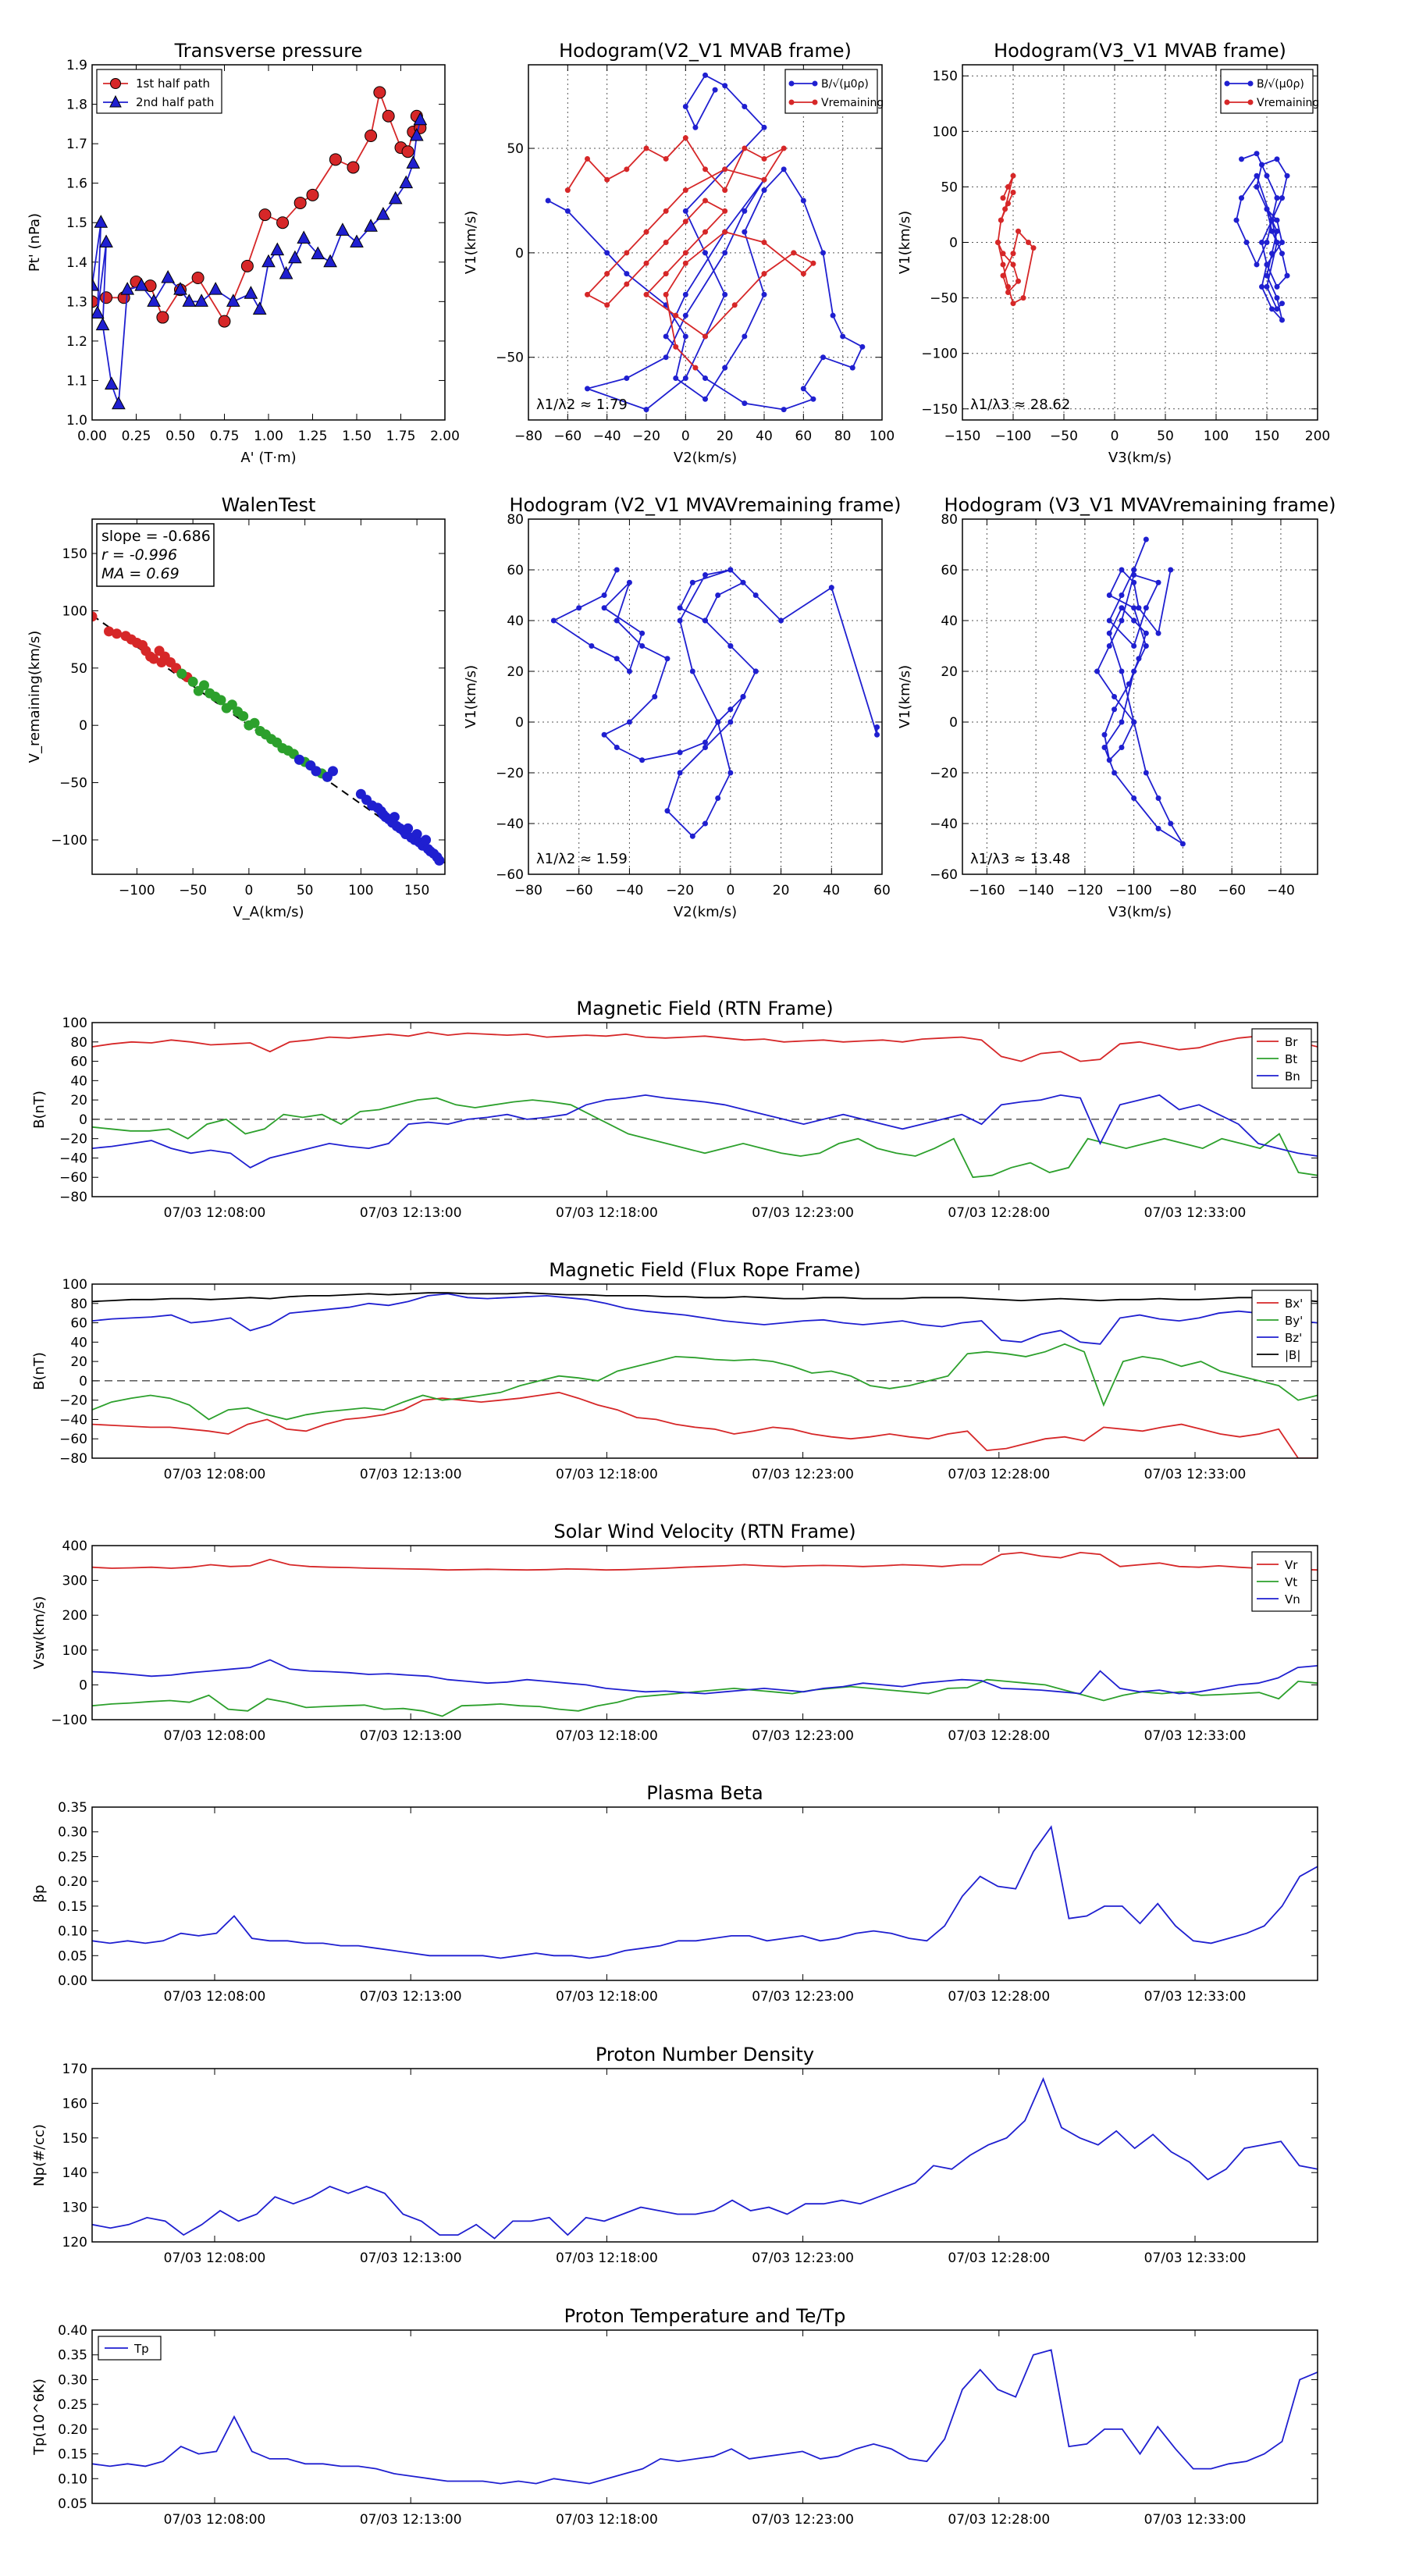  Describe the element at coordinates (705, 1793) in the screenshot. I see `chart-title: Plasma Beta` at that location.